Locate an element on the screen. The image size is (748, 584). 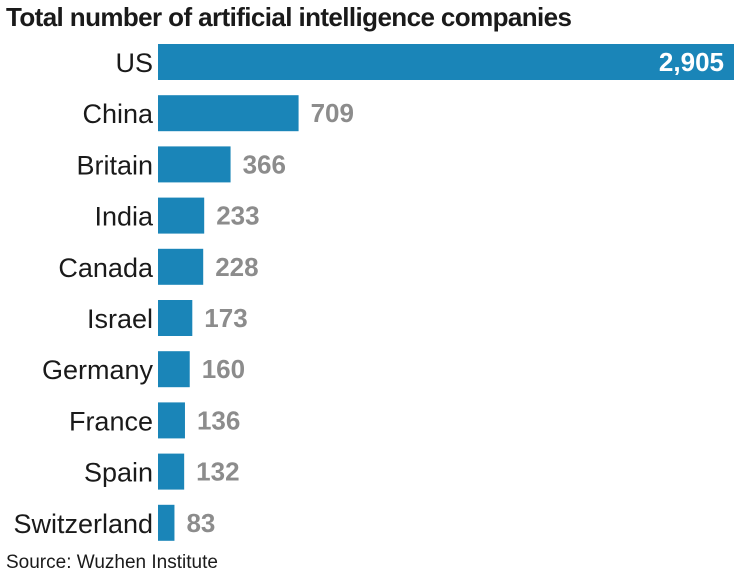
bar-britain is located at coordinates (194, 164).